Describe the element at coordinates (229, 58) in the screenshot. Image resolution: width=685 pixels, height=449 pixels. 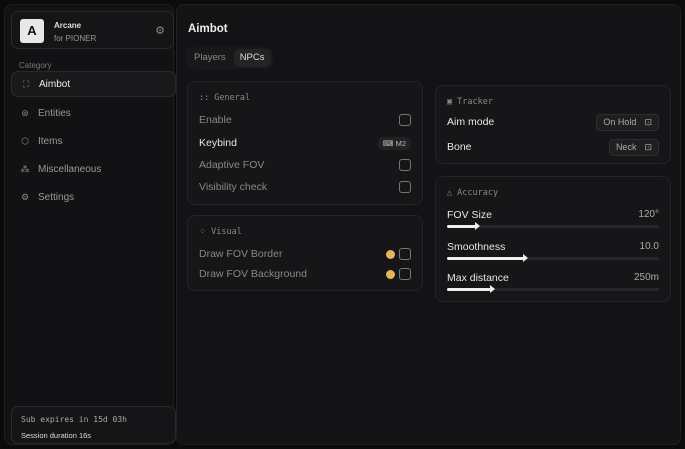
I see `tab-bar: Players NPCs` at that location.